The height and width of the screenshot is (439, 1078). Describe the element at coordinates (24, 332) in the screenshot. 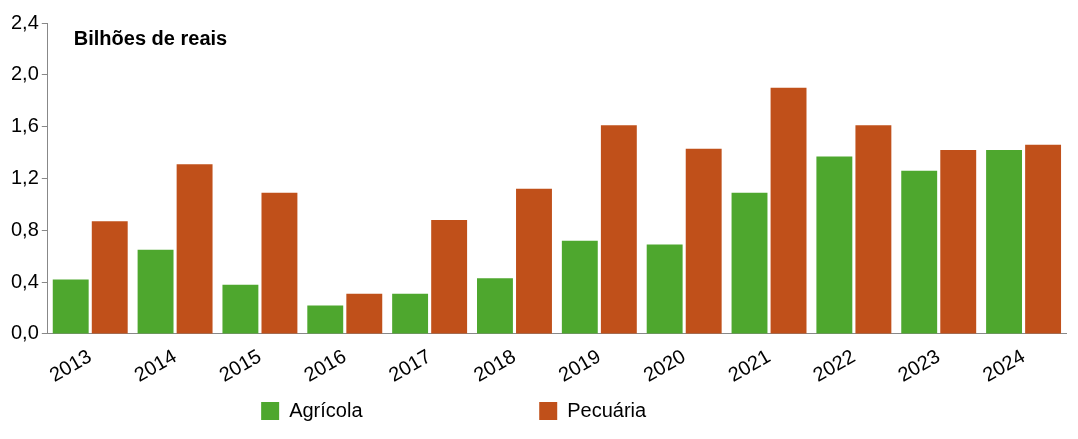

I see `y-tick-label: 0,0` at that location.